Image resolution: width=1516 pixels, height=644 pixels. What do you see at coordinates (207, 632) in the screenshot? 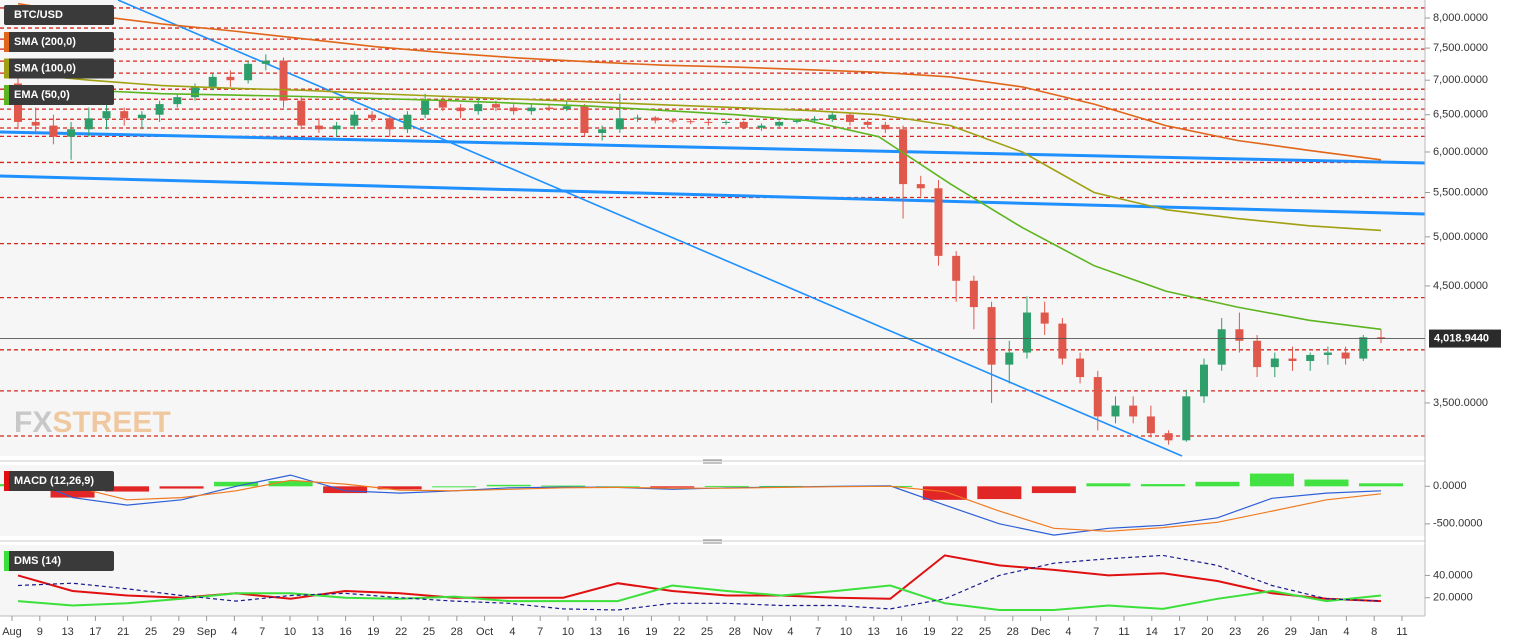
I see `x-tick-label: Sep` at bounding box center [207, 632].